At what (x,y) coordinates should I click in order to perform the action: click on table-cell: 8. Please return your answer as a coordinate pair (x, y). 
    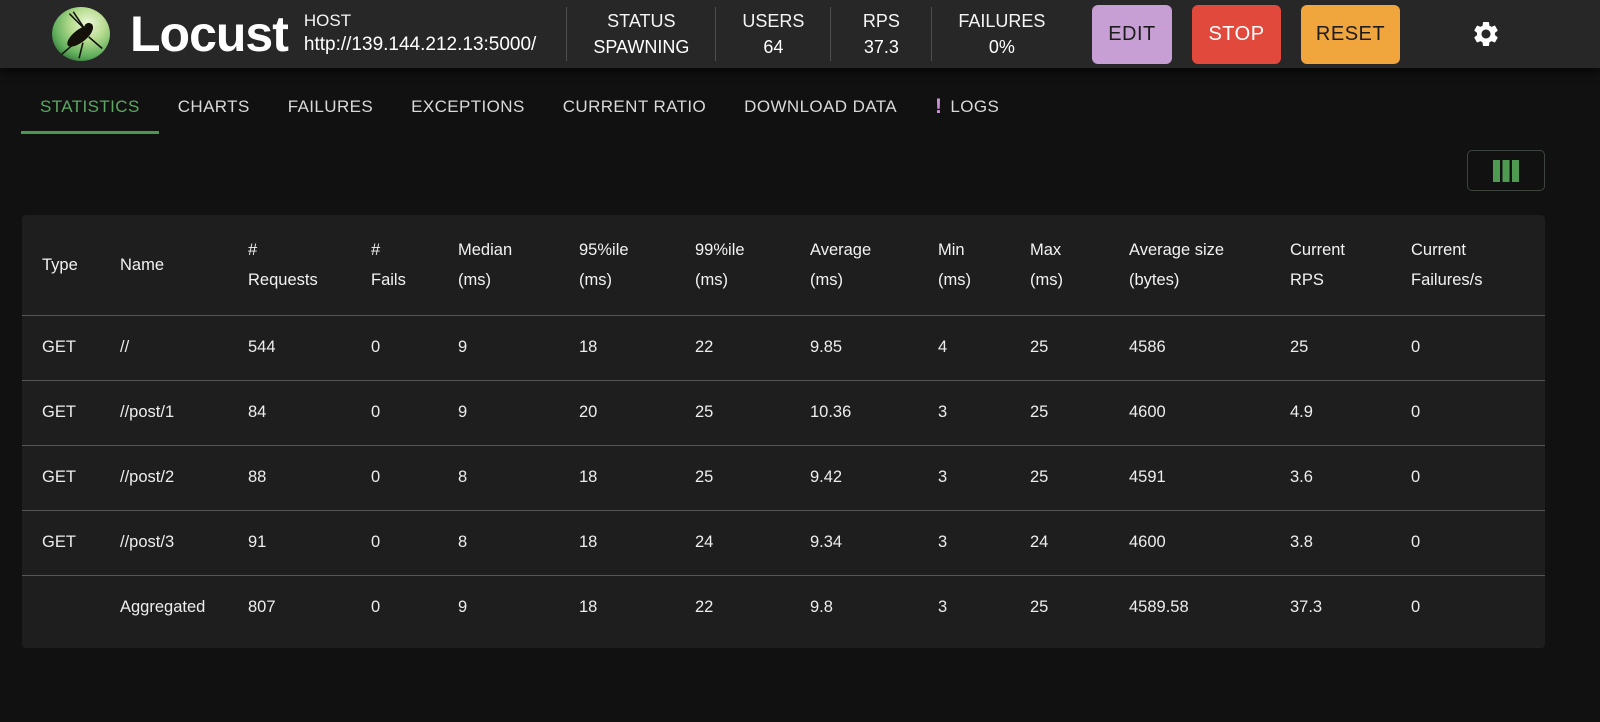
    Looking at the image, I should click on (463, 542).